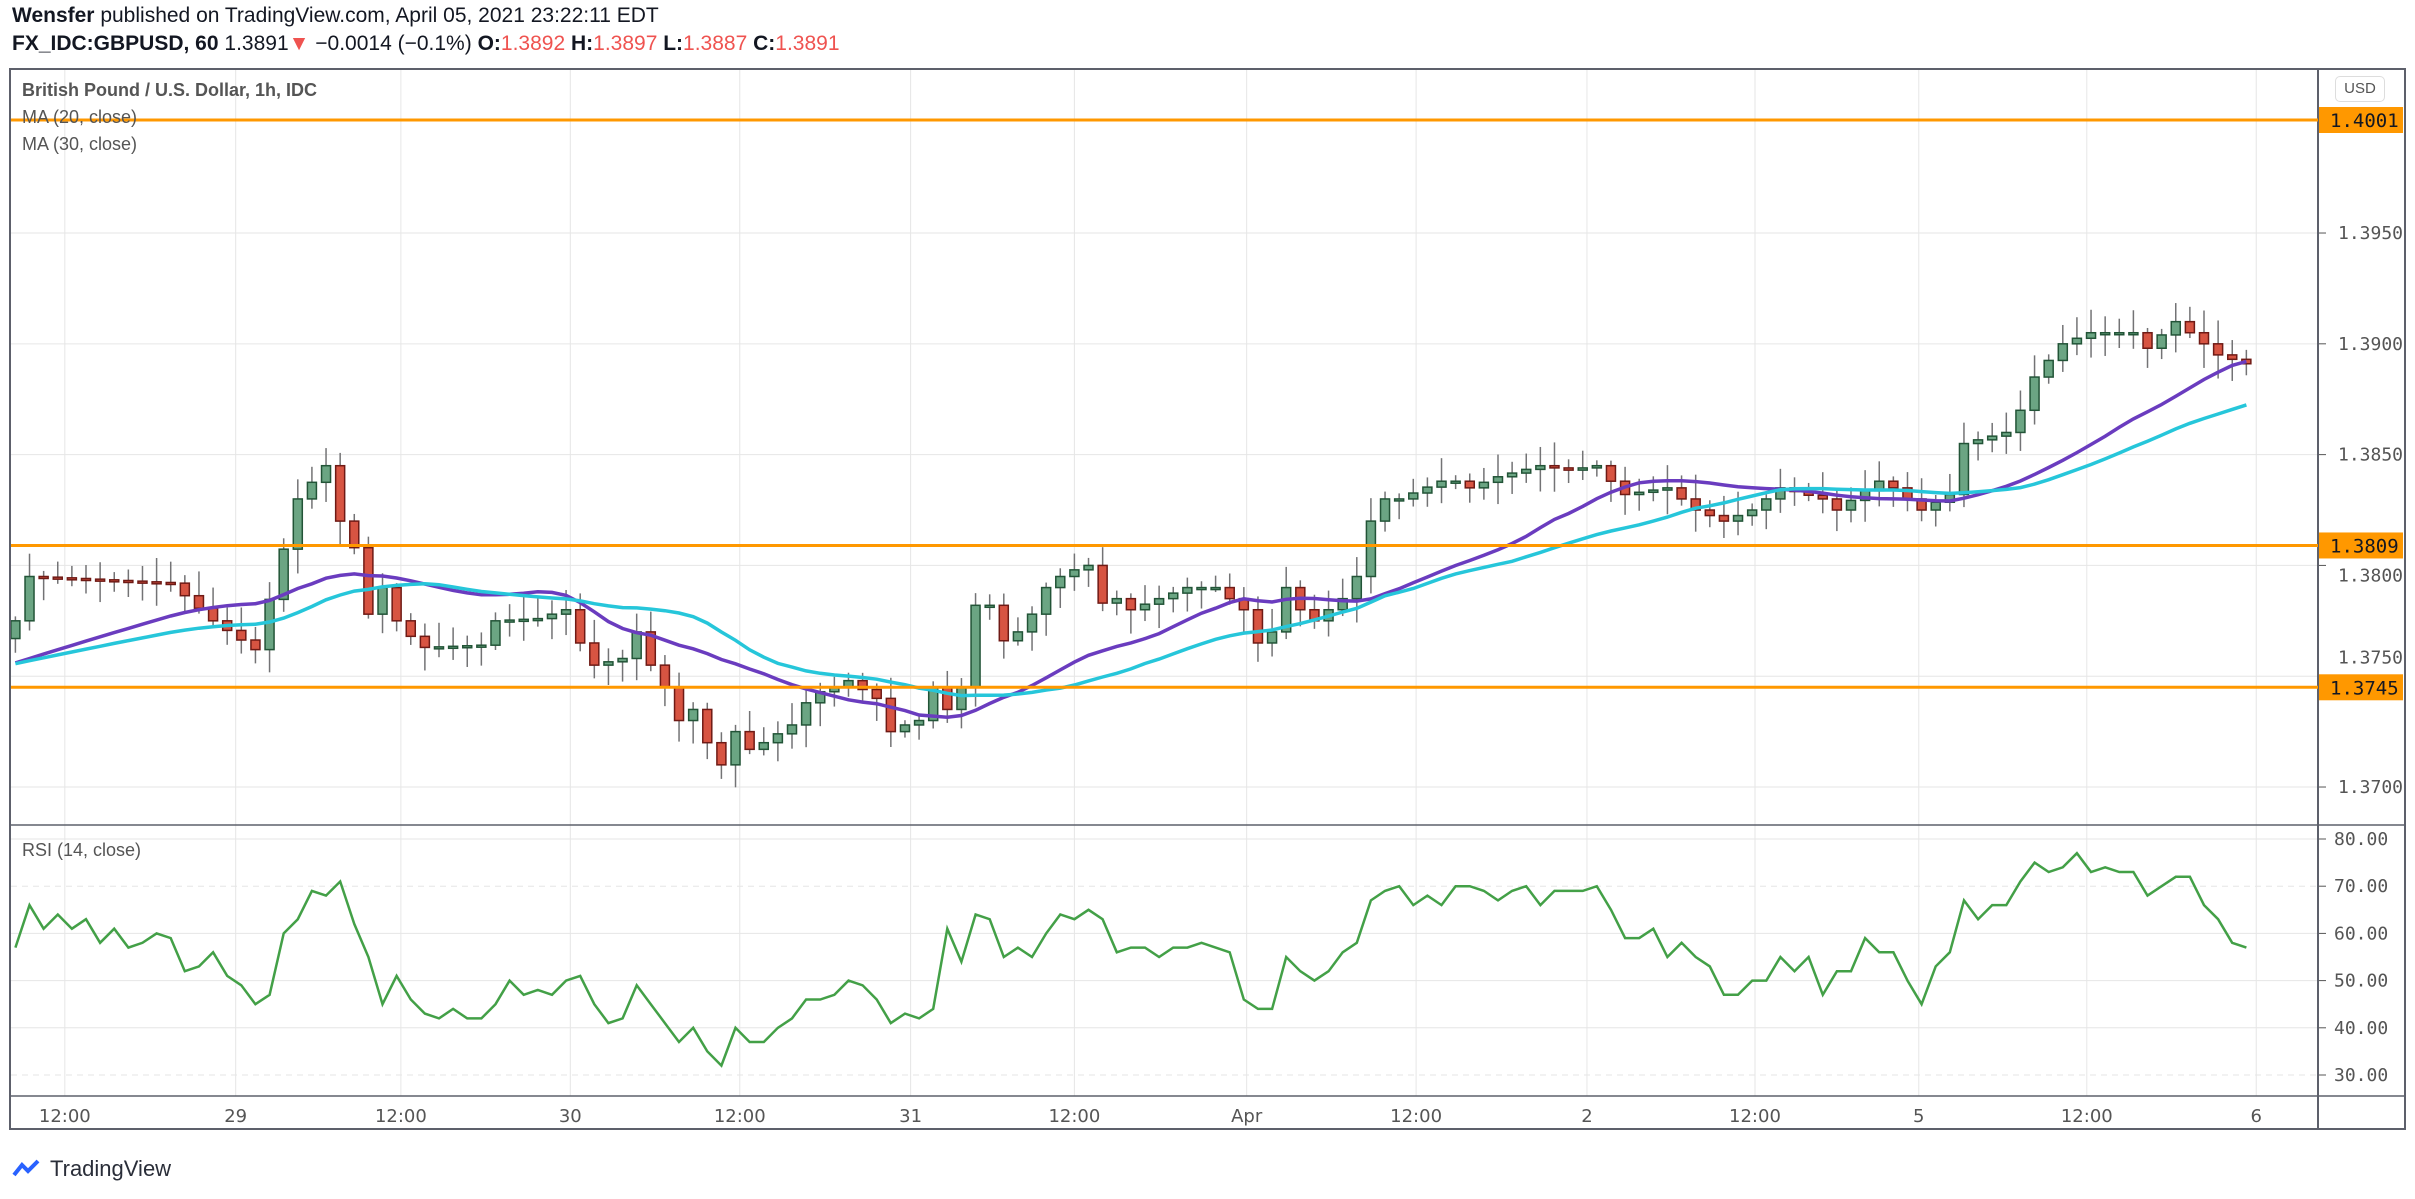 Image resolution: width=2415 pixels, height=1199 pixels. I want to click on rsi-legend: RSI (14, close), so click(82, 850).